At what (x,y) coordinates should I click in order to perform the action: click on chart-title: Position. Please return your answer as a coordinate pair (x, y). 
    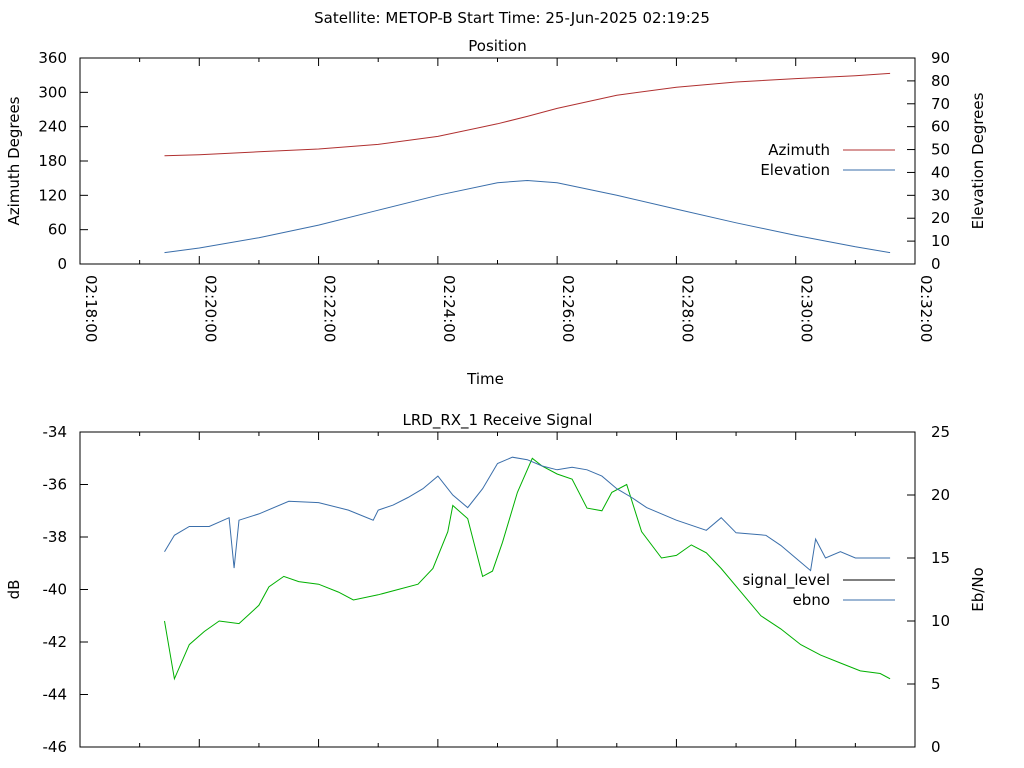
    Looking at the image, I should click on (497, 46).